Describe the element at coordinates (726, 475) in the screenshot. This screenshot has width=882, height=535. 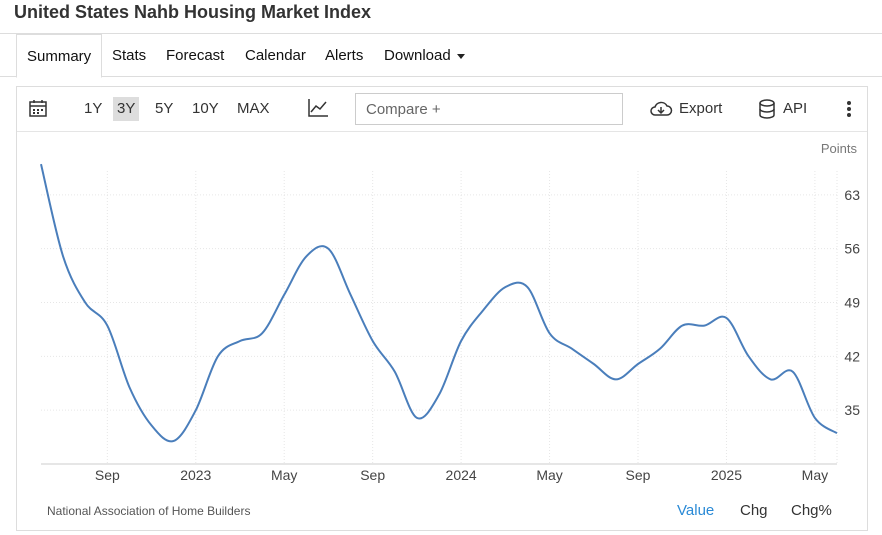
I see `x-tick-label: 2025` at that location.